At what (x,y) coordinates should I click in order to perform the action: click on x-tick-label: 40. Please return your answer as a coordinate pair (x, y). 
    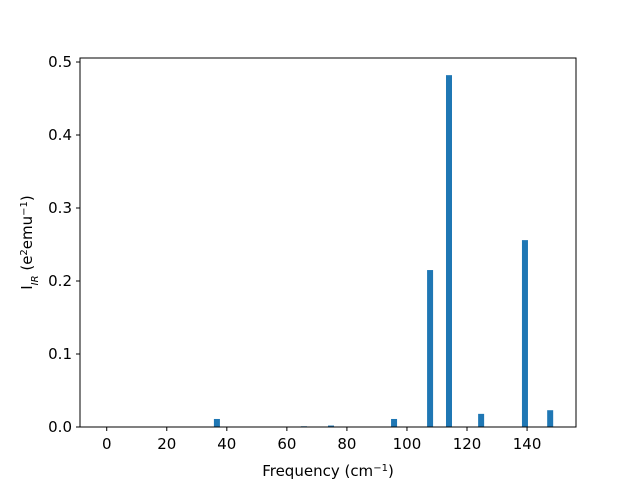
    Looking at the image, I should click on (226, 444).